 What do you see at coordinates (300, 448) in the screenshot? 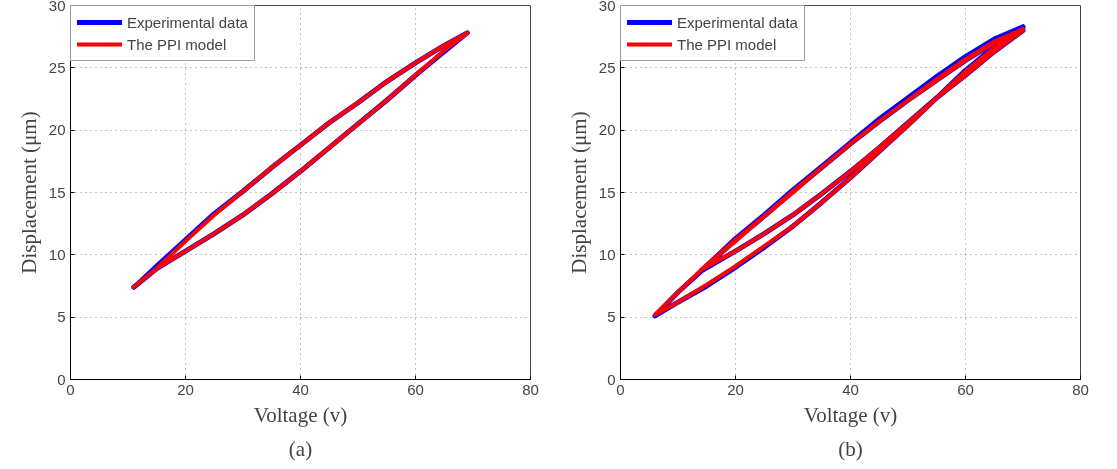
I see `text: (a)` at bounding box center [300, 448].